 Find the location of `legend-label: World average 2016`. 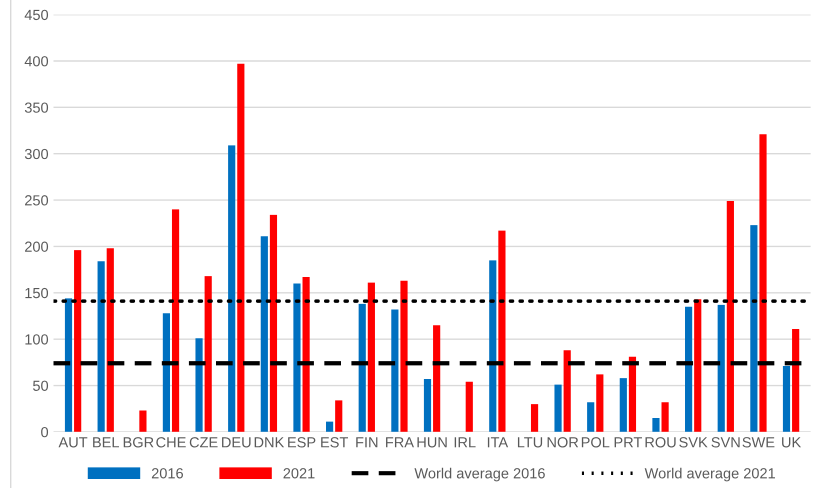

legend-label: World average 2016 is located at coordinates (479, 475).